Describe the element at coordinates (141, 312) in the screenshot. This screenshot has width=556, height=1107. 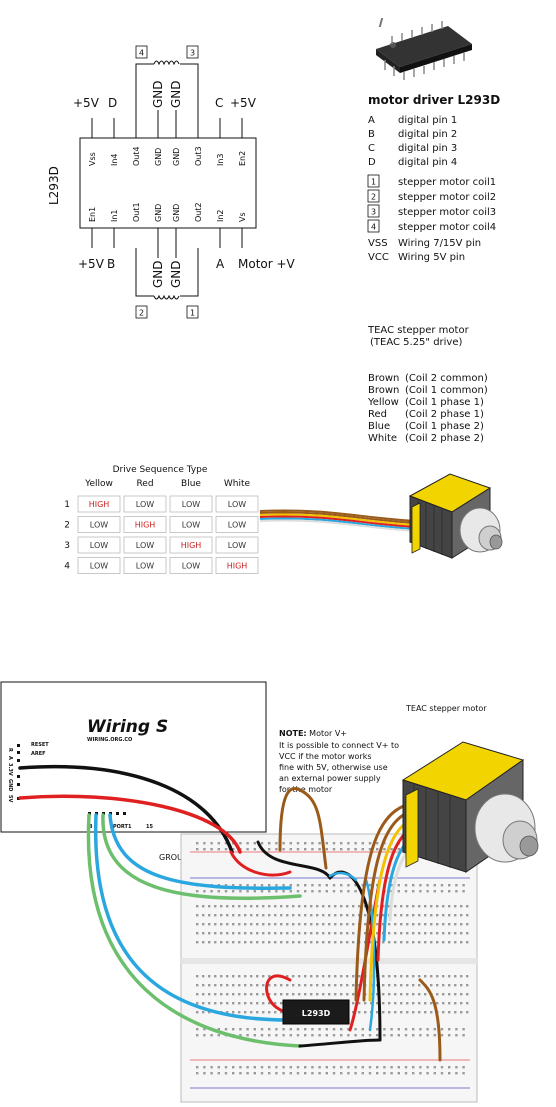
I see `coil-2-box` at that location.